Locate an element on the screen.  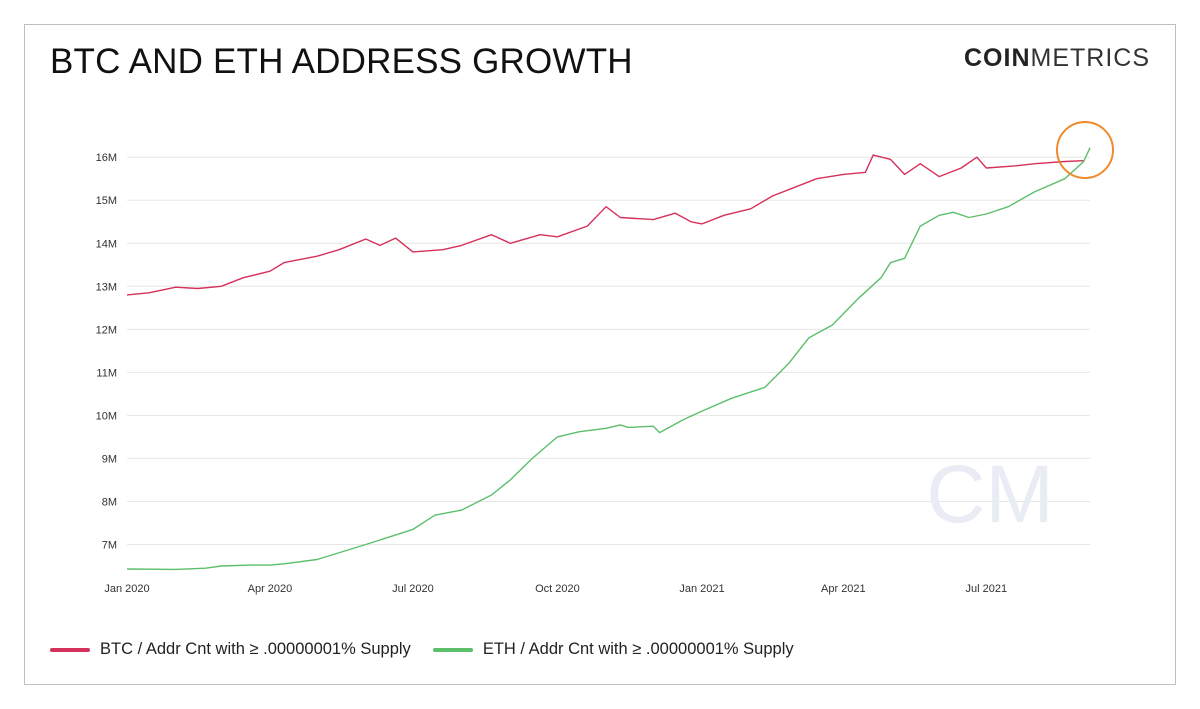
y-tick-label: 9M is located at coordinates (109, 459).